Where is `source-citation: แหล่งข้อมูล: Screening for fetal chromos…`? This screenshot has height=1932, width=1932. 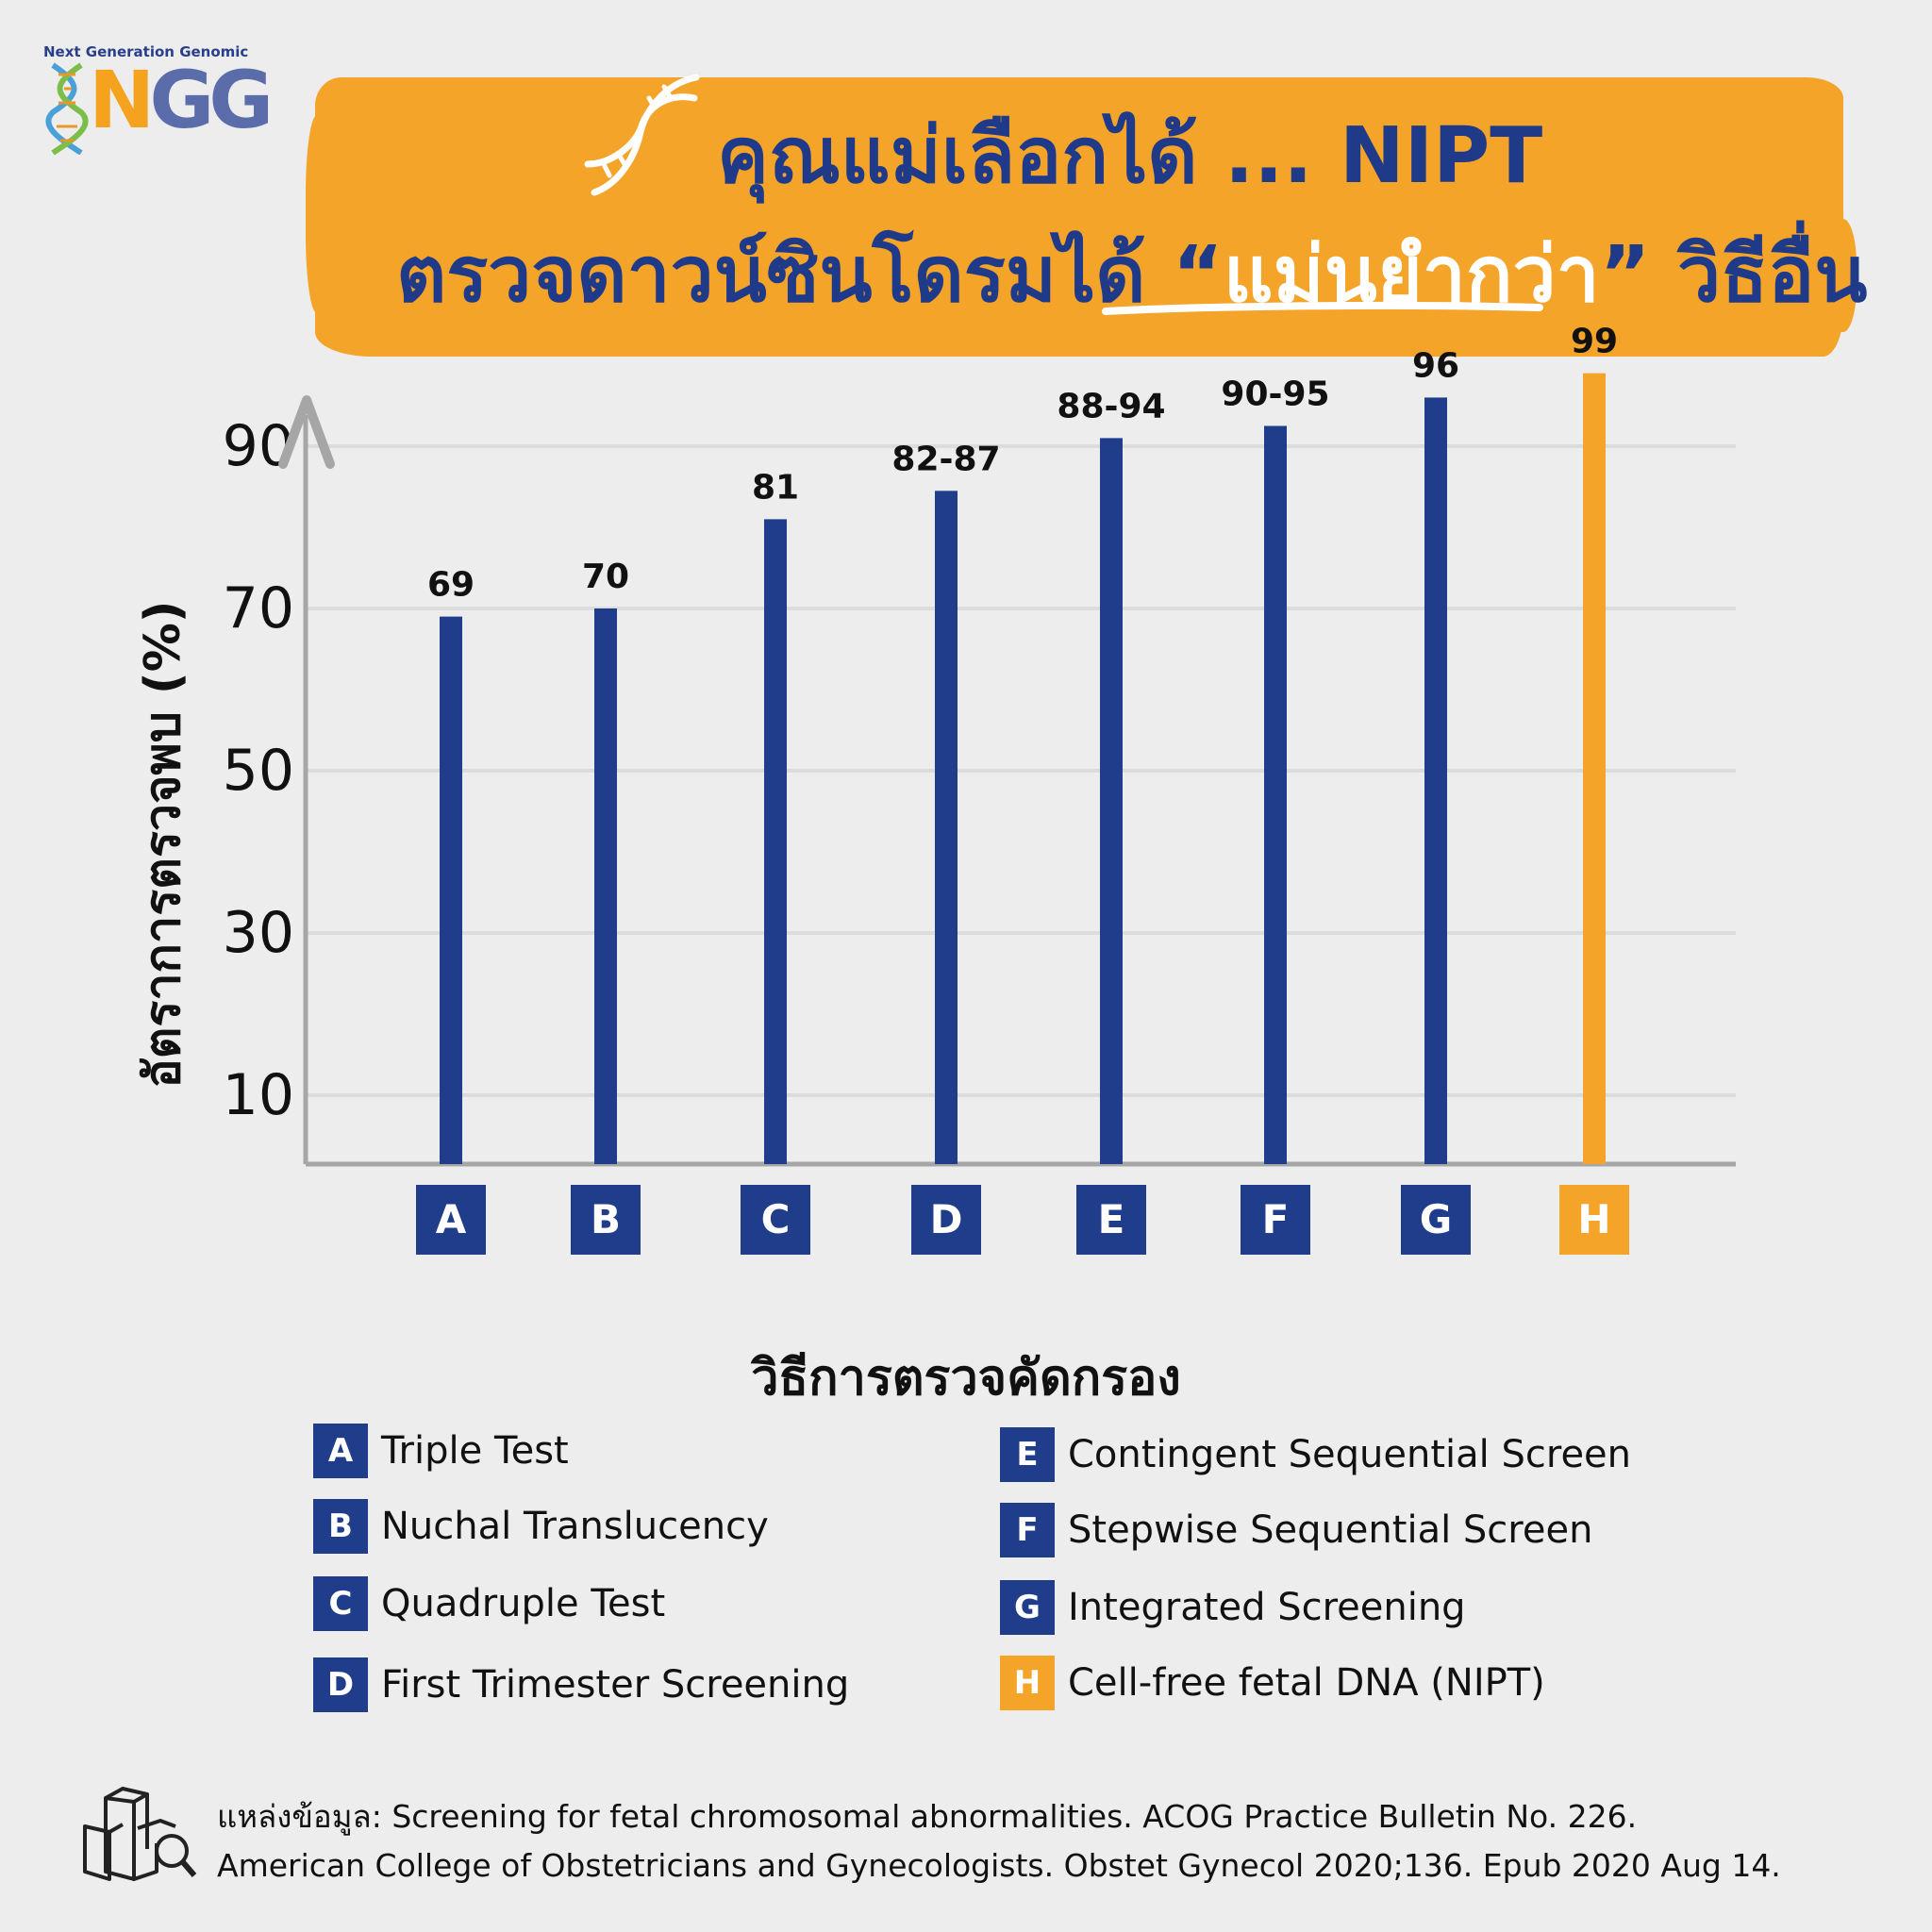 source-citation: แหล่งข้อมูล: Screening for fetal chromos… is located at coordinates (999, 1841).